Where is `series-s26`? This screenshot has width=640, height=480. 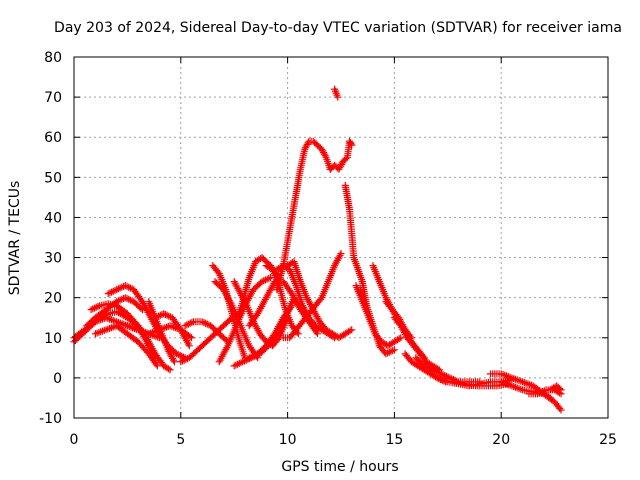 series-s26 is located at coordinates (336, 93).